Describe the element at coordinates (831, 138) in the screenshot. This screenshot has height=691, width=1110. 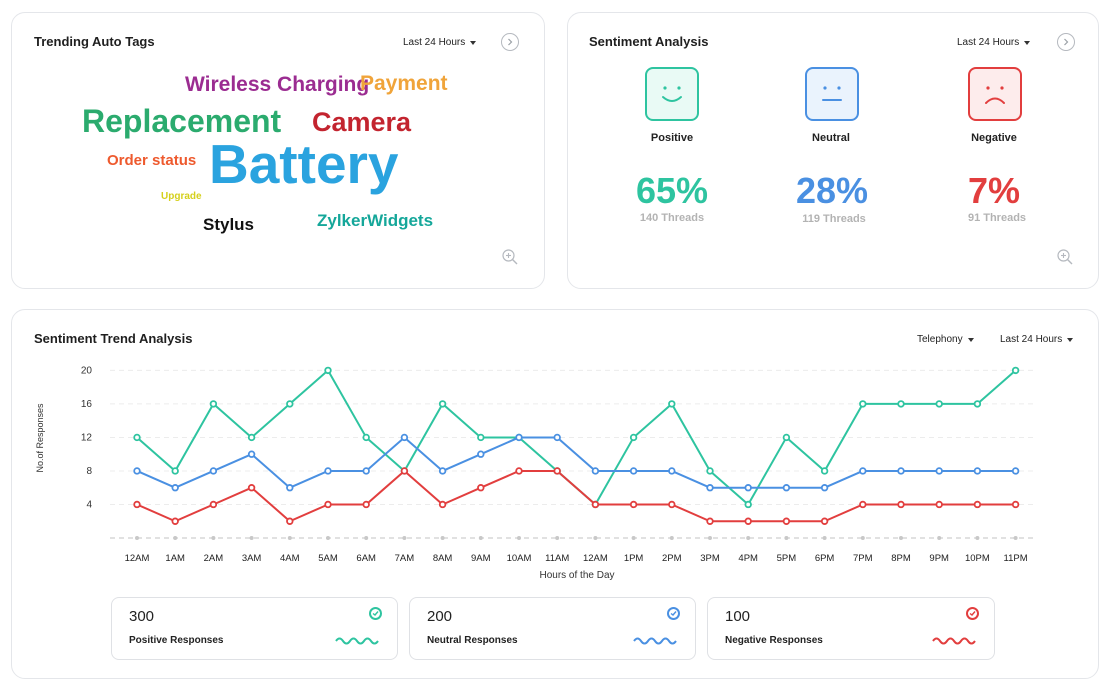
I see `neutral-label: Neutral` at that location.